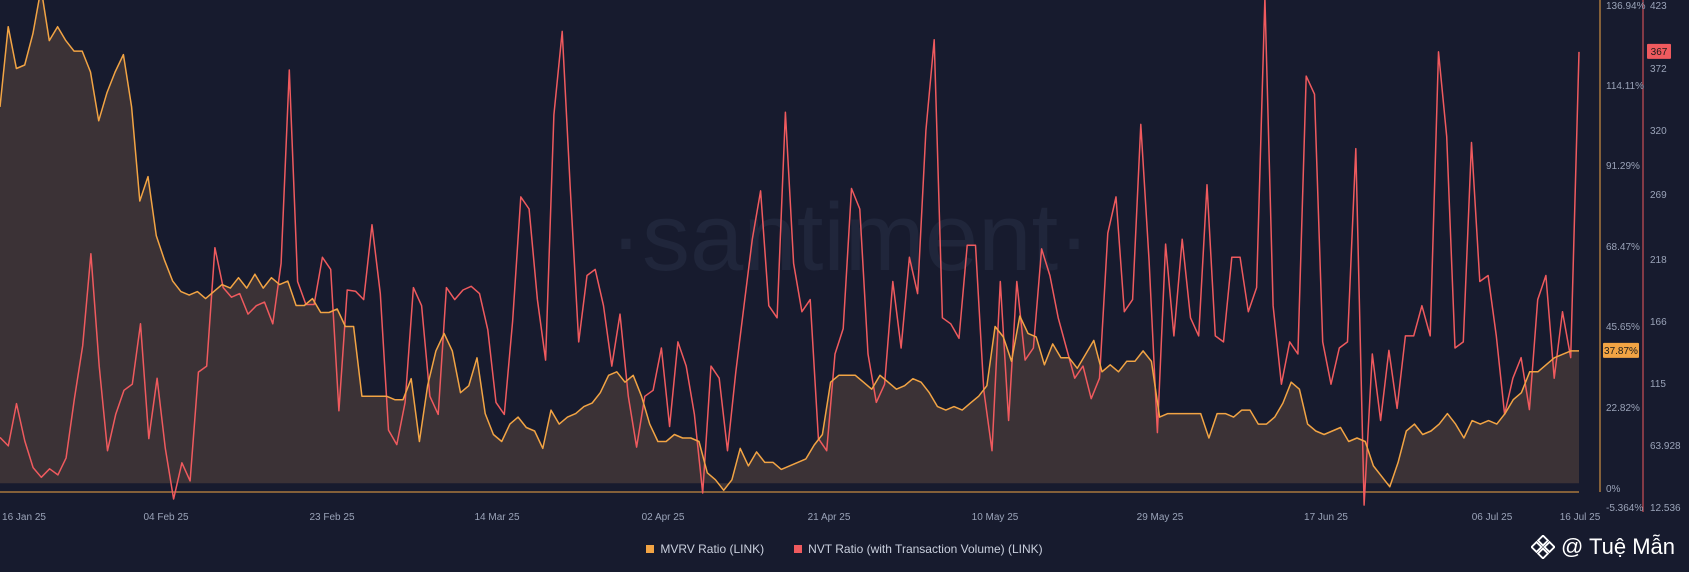 Image resolution: width=1689 pixels, height=572 pixels. What do you see at coordinates (1623, 247) in the screenshot?
I see `left-axis-tick-label: 68.47%` at bounding box center [1623, 247].